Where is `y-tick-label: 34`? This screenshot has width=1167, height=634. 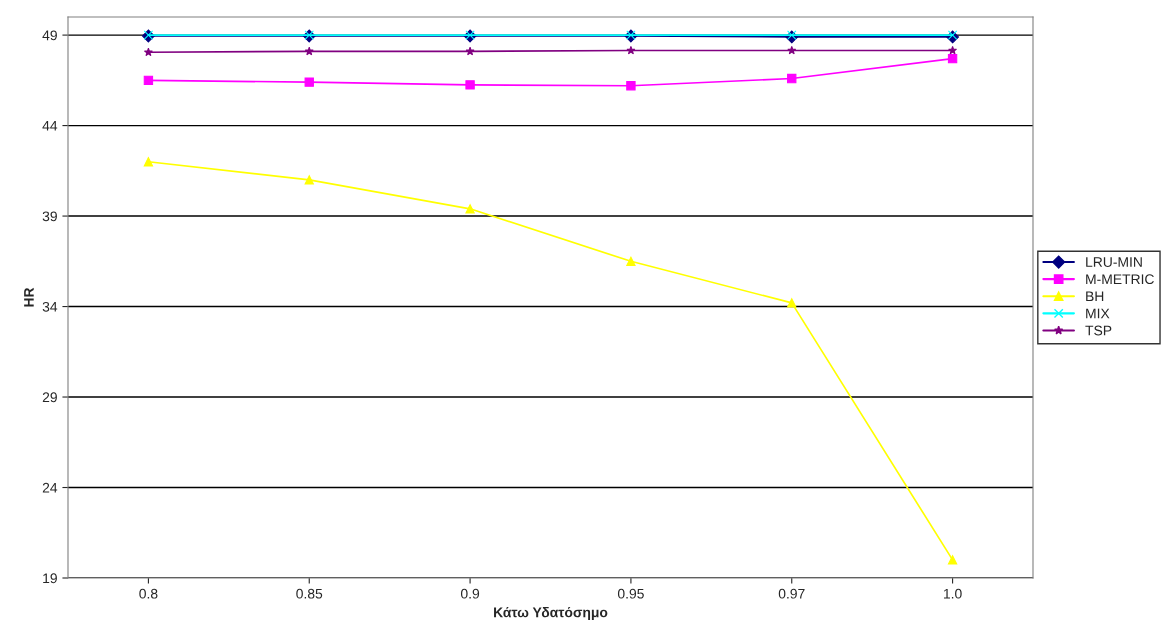 y-tick-label: 34 is located at coordinates (50, 306).